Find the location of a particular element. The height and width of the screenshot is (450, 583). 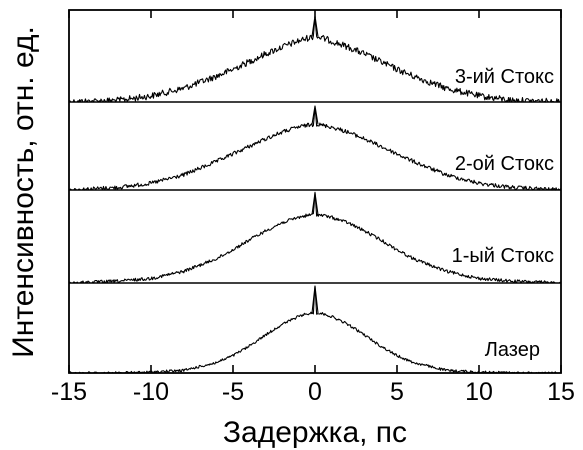

x-tick-label: -5 is located at coordinates (233, 392).